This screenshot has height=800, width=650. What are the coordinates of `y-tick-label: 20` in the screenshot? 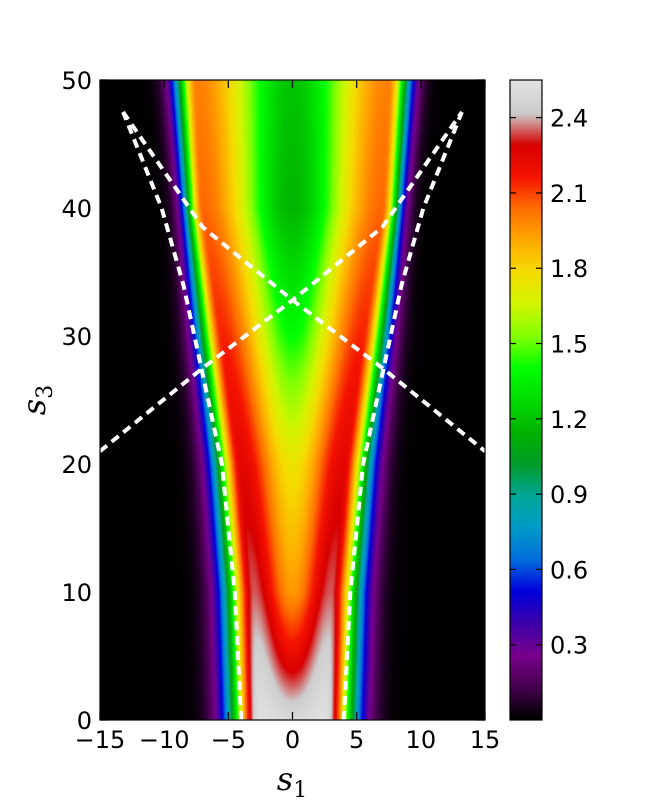 It's located at (76, 465).